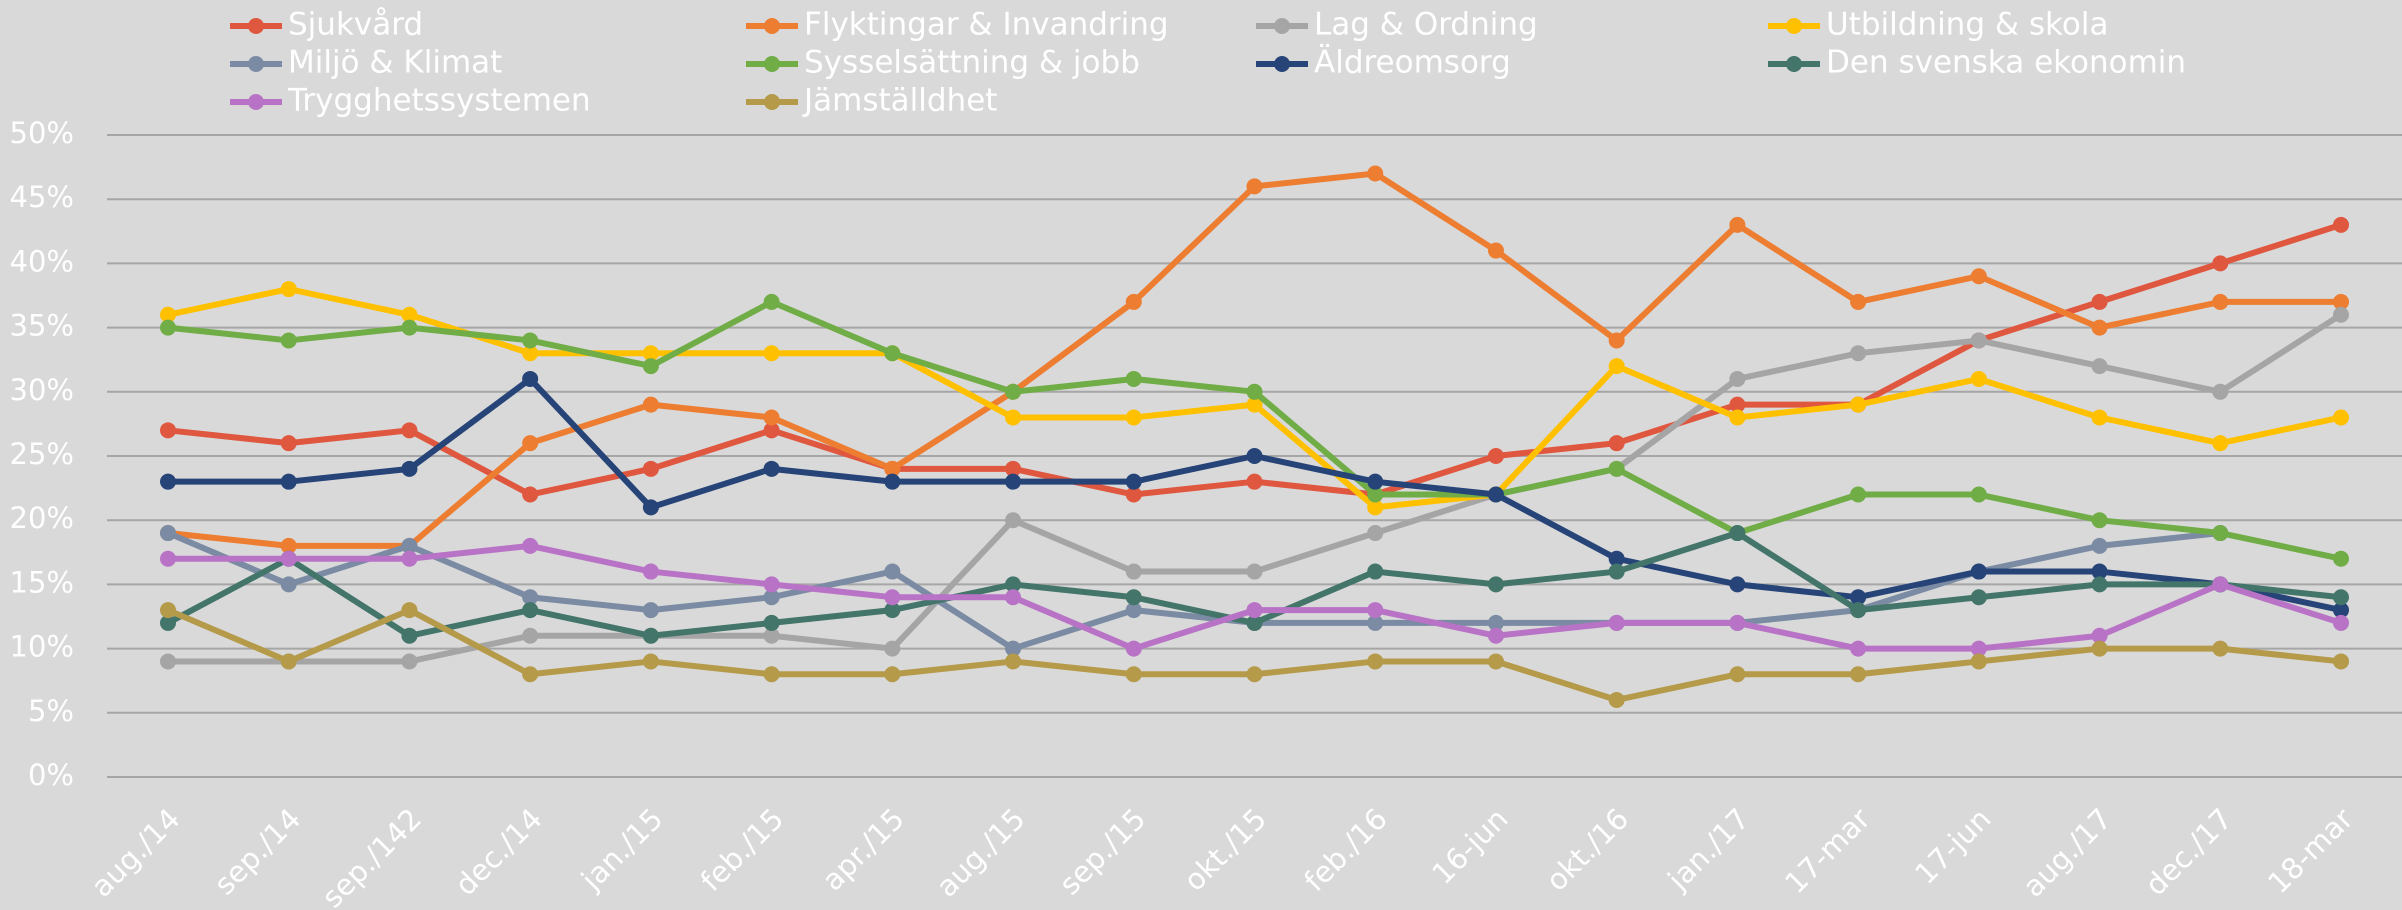 The width and height of the screenshot is (2402, 910). Describe the element at coordinates (51, 711) in the screenshot. I see `y-tick-label: 5%` at that location.